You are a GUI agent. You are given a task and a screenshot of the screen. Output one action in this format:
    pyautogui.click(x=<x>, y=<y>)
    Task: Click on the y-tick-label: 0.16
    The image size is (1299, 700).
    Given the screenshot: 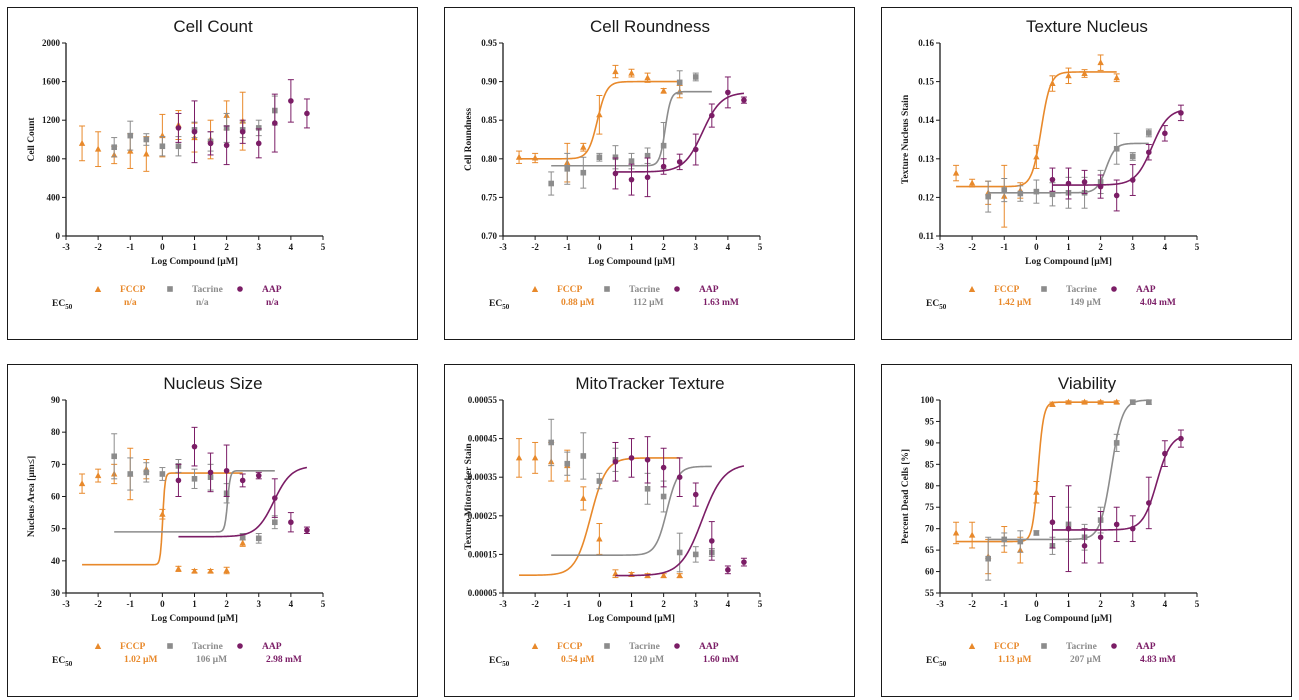 What is the action you would take?
    pyautogui.click(x=926, y=43)
    